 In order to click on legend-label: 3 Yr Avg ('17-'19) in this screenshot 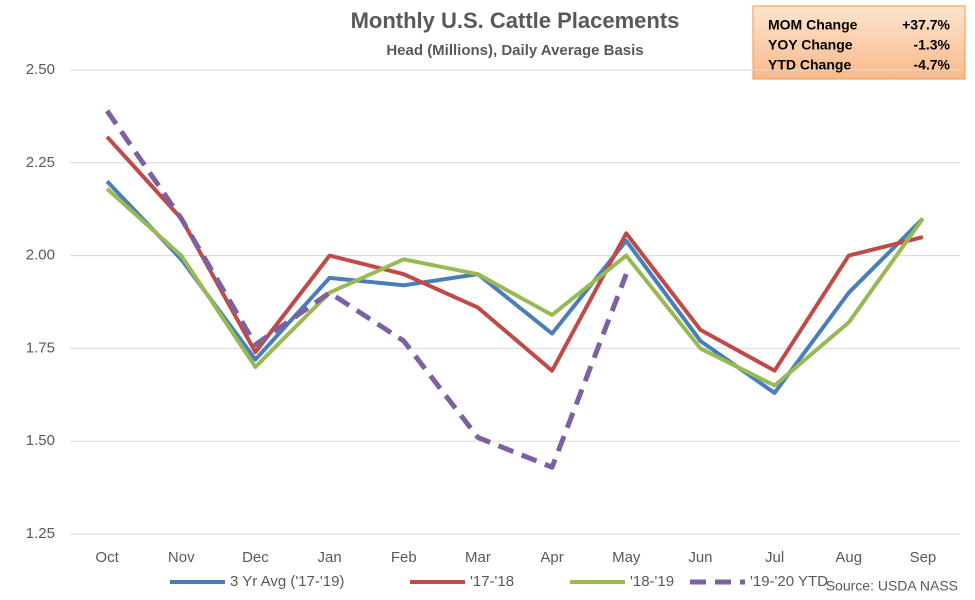, I will do `click(287, 581)`.